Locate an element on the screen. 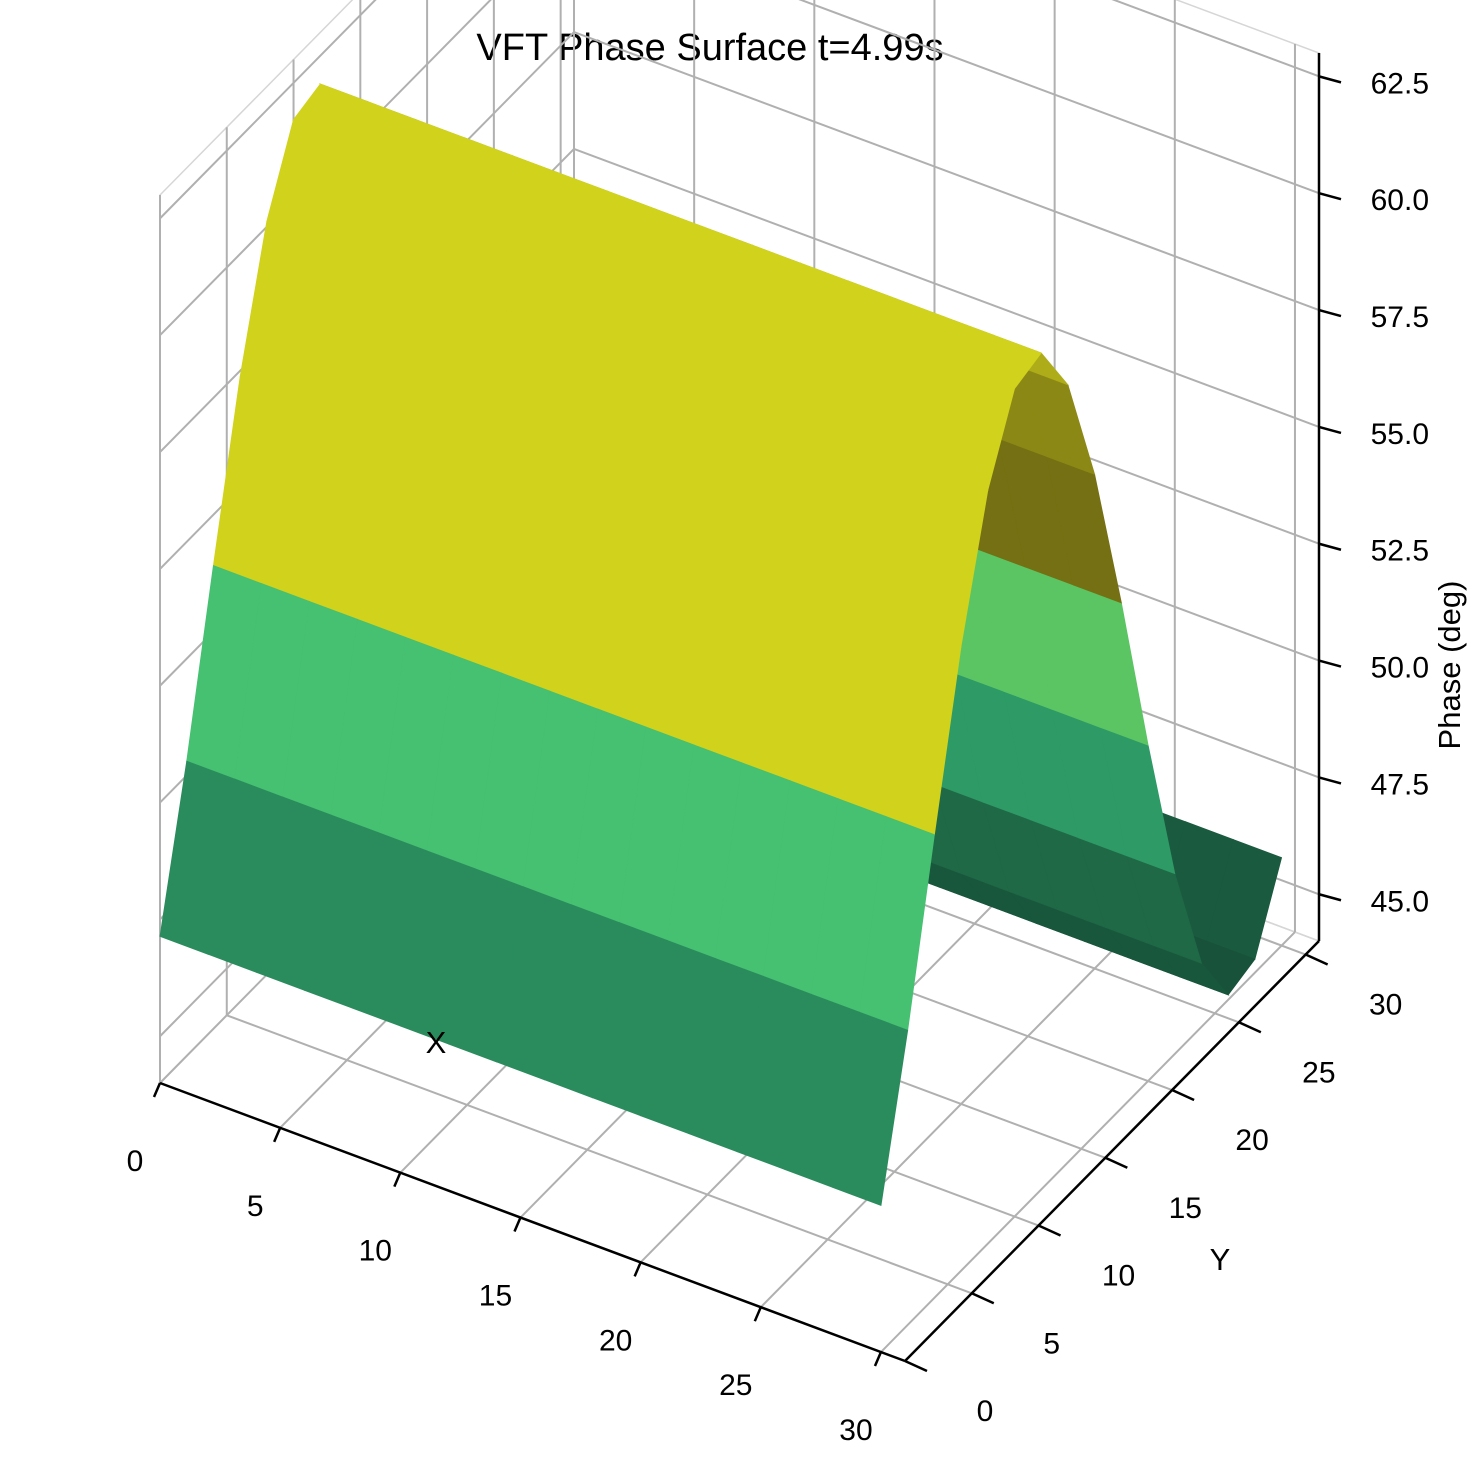  surface-facet is located at coordinates (870, 1108).